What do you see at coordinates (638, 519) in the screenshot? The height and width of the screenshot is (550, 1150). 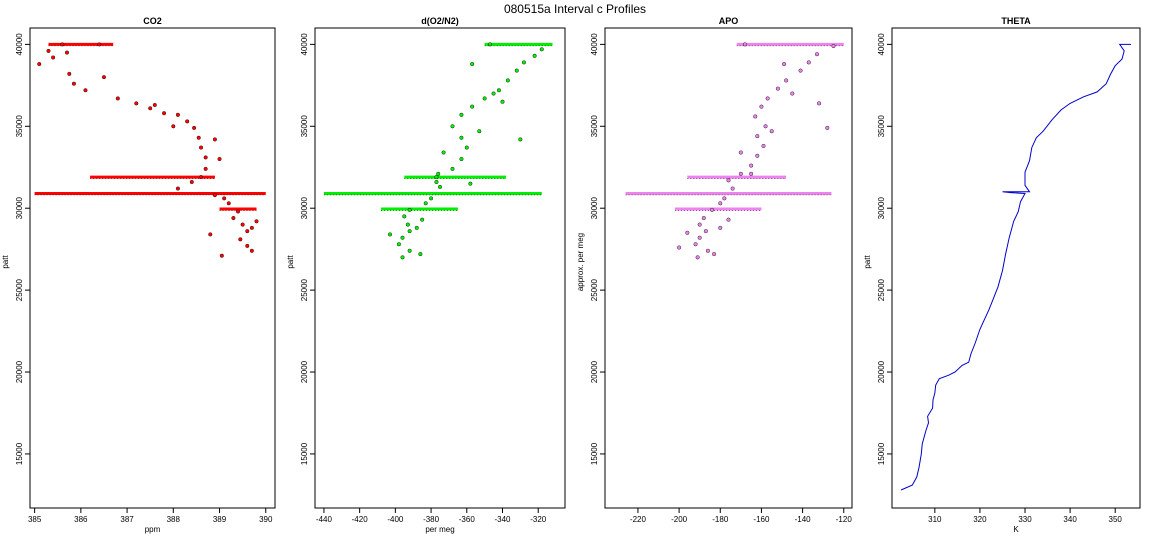 I see `x-tick-label: -220` at bounding box center [638, 519].